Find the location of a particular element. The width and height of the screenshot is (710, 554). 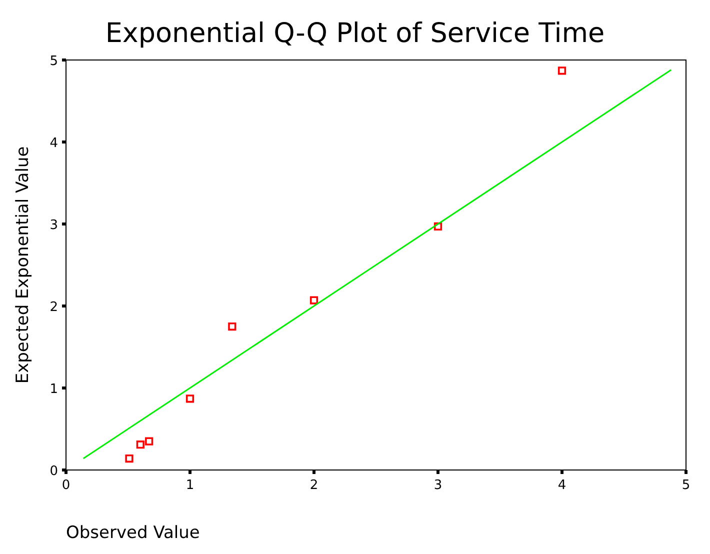

x-tick-label: 2 is located at coordinates (314, 485).